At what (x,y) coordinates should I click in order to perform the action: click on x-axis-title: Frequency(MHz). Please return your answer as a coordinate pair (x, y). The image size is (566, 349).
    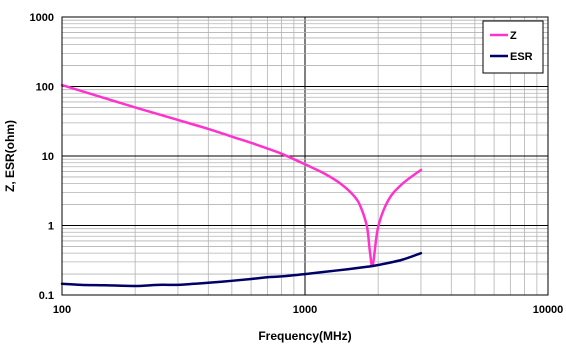
    Looking at the image, I should click on (304, 336).